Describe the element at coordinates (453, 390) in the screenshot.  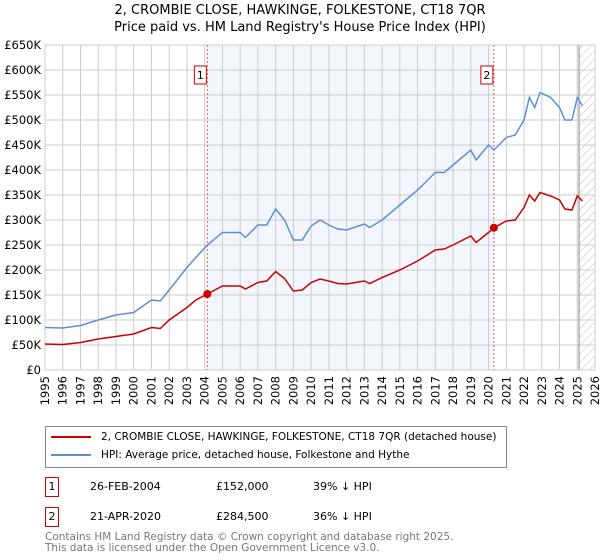
I see `x-tick-label: 2018` at that location.